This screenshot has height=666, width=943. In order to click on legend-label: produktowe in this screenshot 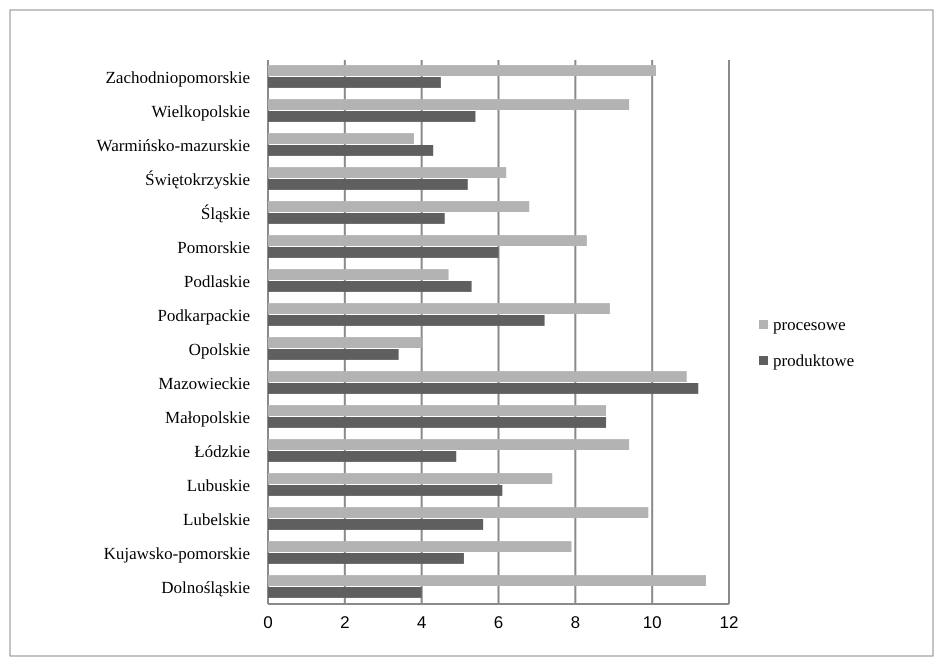, I will do `click(813, 360)`.